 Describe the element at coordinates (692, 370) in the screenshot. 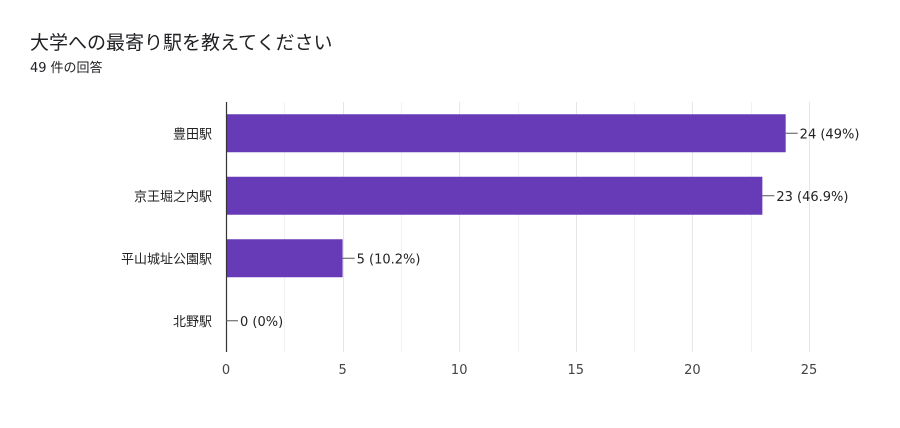

I see `x-tick-label: 20` at that location.